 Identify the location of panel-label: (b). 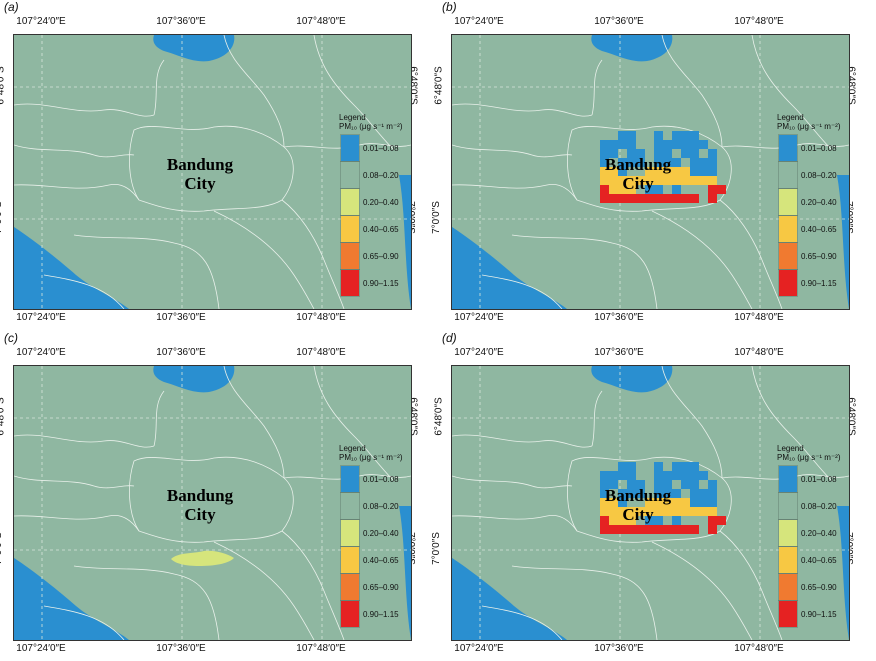
(449, 7).